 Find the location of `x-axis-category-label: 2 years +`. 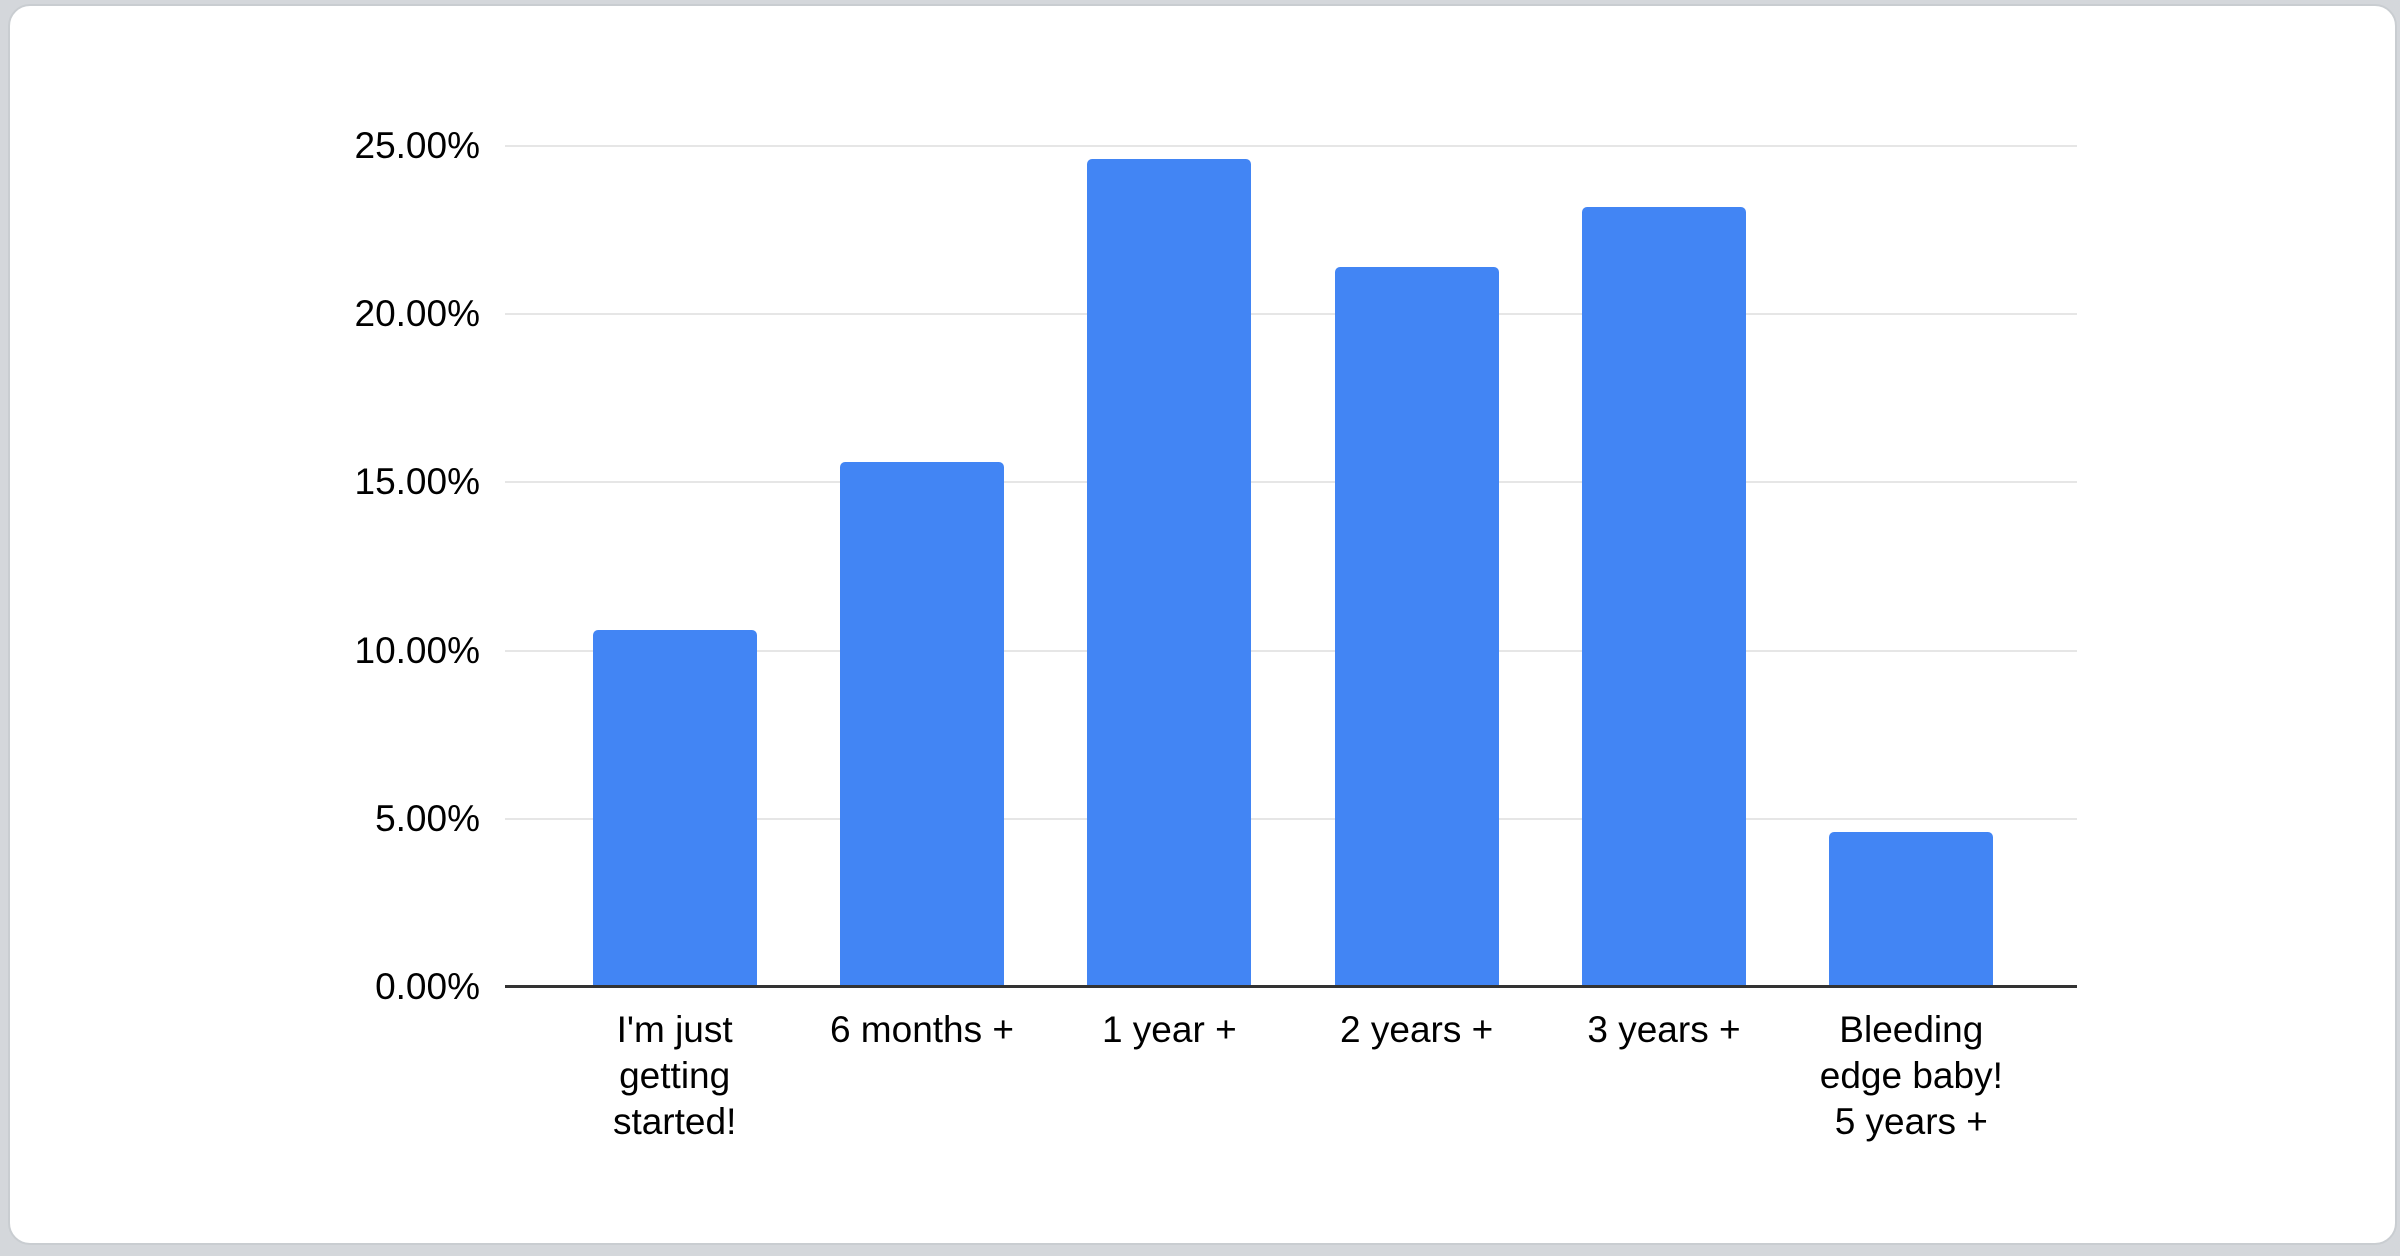

x-axis-category-label: 2 years + is located at coordinates (1417, 1029).